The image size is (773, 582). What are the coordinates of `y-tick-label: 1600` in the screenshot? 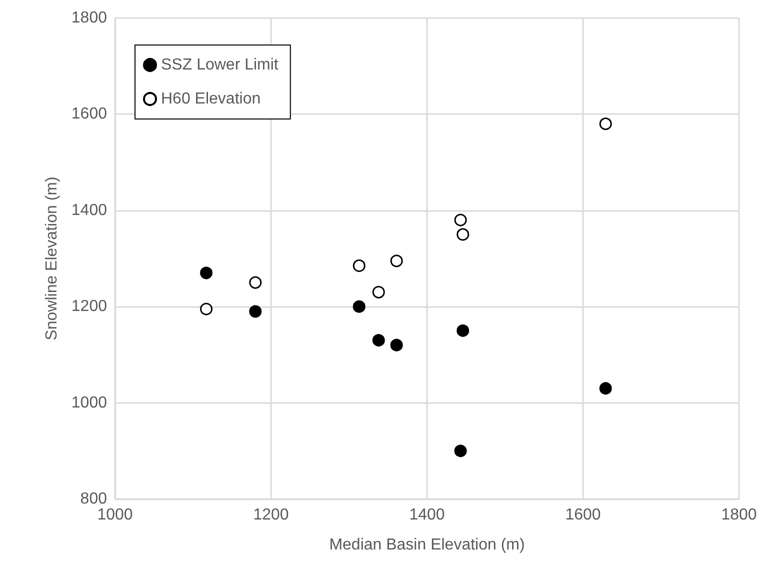 It's located at (89, 114).